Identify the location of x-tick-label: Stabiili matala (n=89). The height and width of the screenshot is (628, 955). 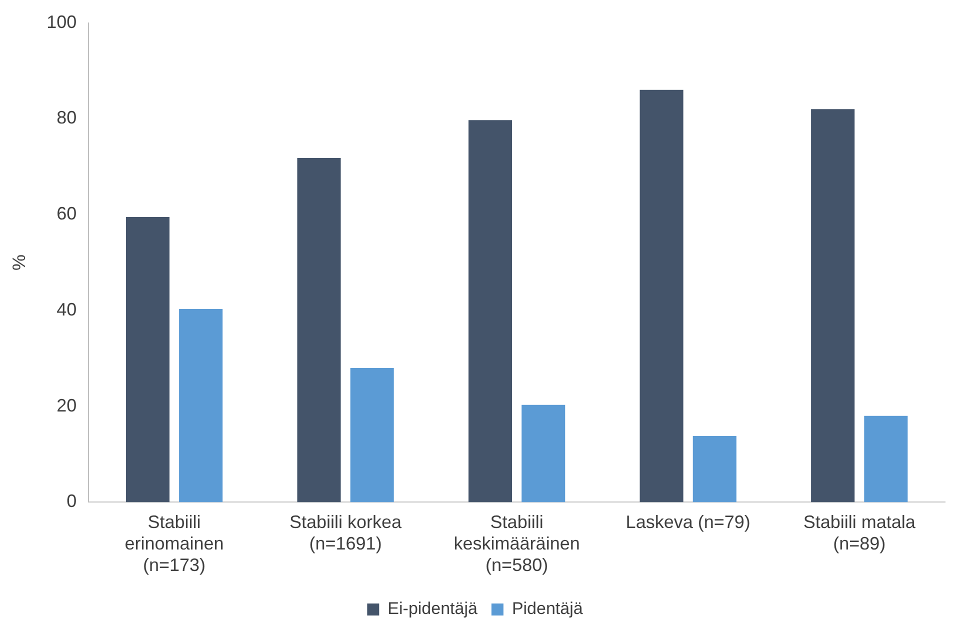
(859, 533).